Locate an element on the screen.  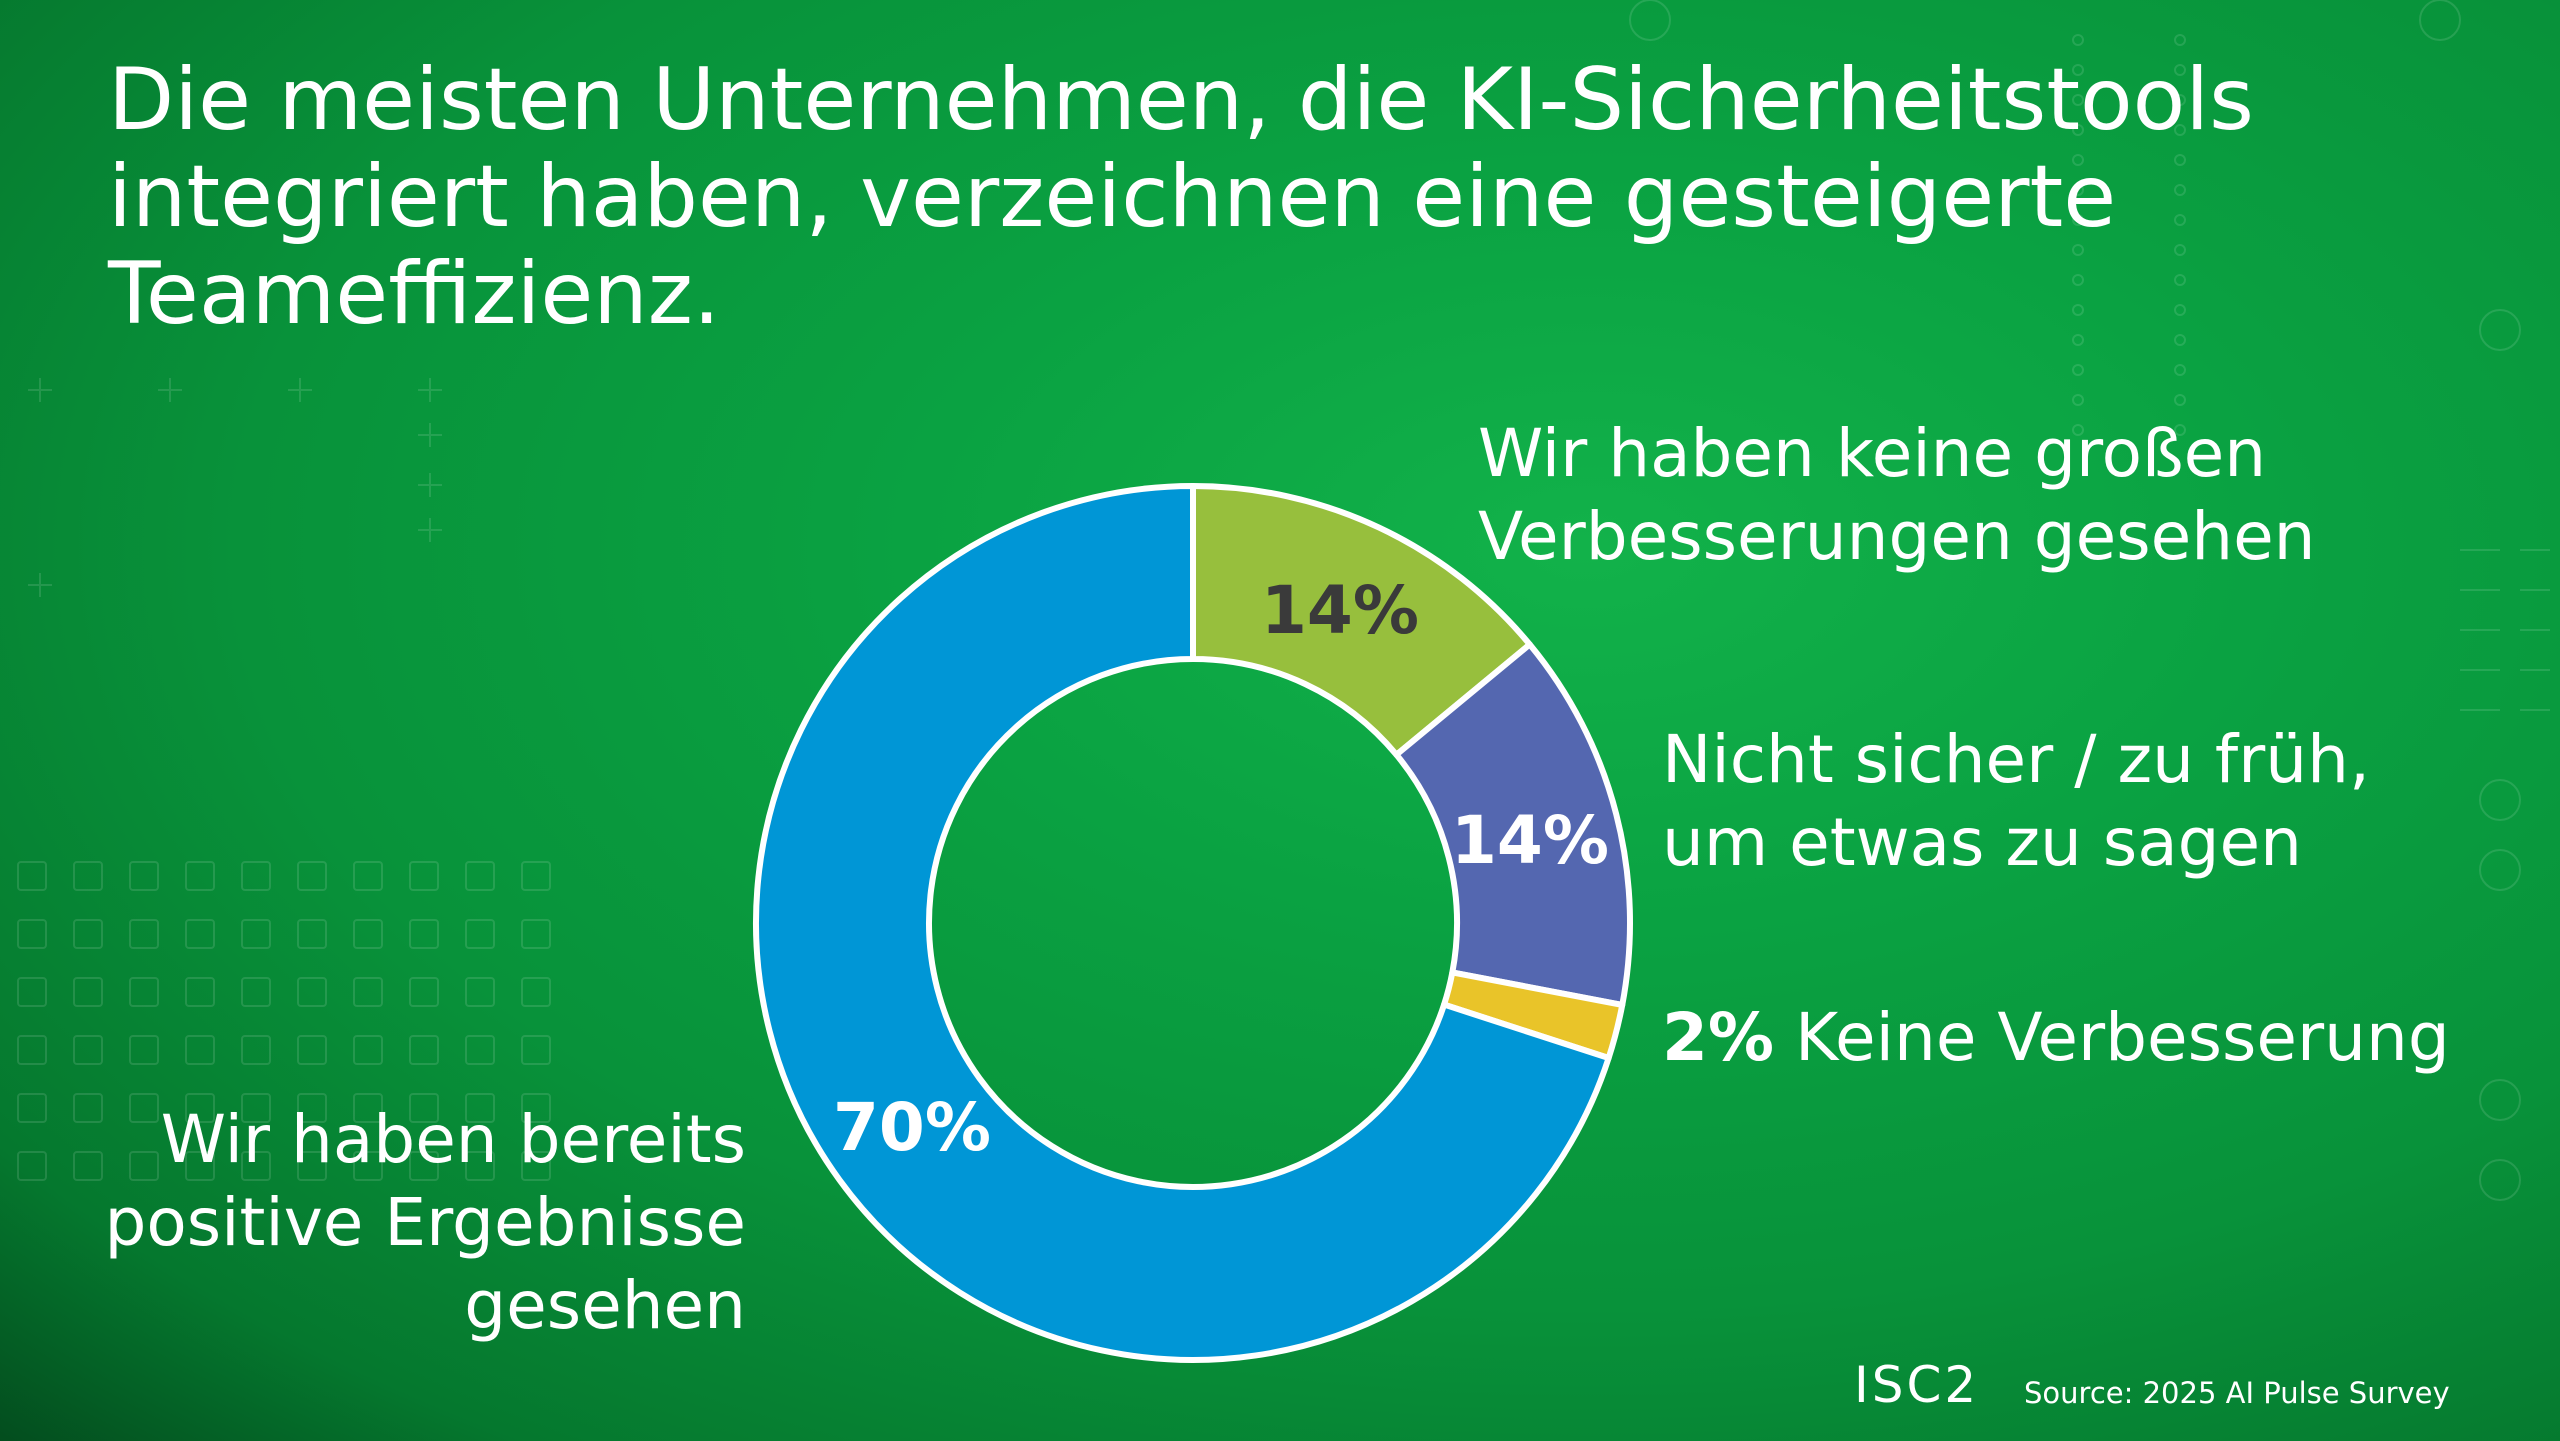
label-line: Verbesserungen gesehen is located at coordinates (1897, 537).